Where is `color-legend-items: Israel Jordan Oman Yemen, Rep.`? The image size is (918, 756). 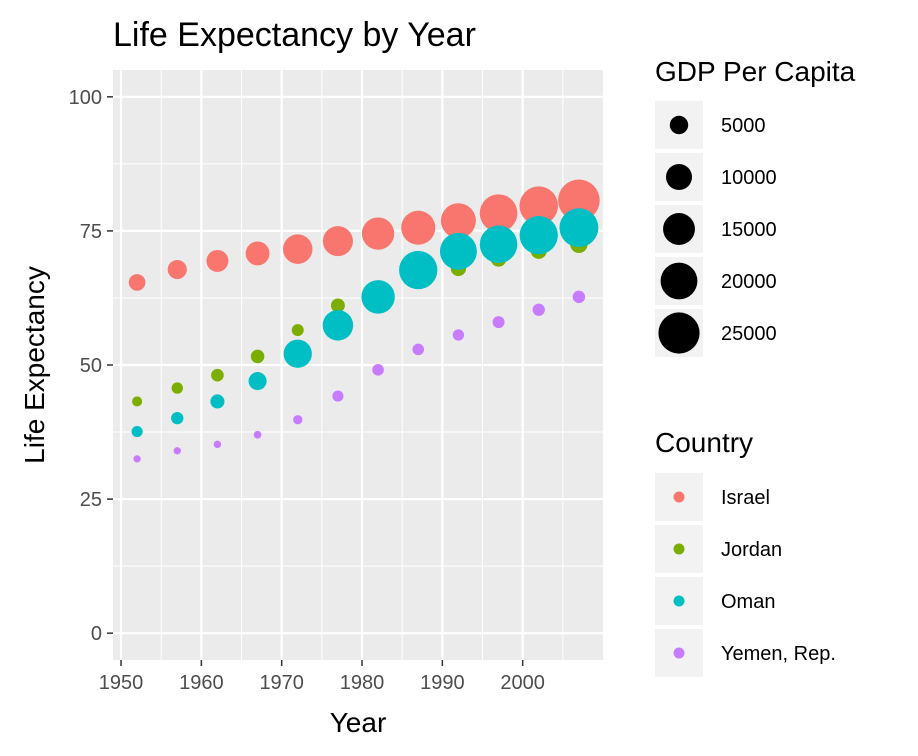
color-legend-items: Israel Jordan Oman Yemen, Rep. is located at coordinates (745, 575).